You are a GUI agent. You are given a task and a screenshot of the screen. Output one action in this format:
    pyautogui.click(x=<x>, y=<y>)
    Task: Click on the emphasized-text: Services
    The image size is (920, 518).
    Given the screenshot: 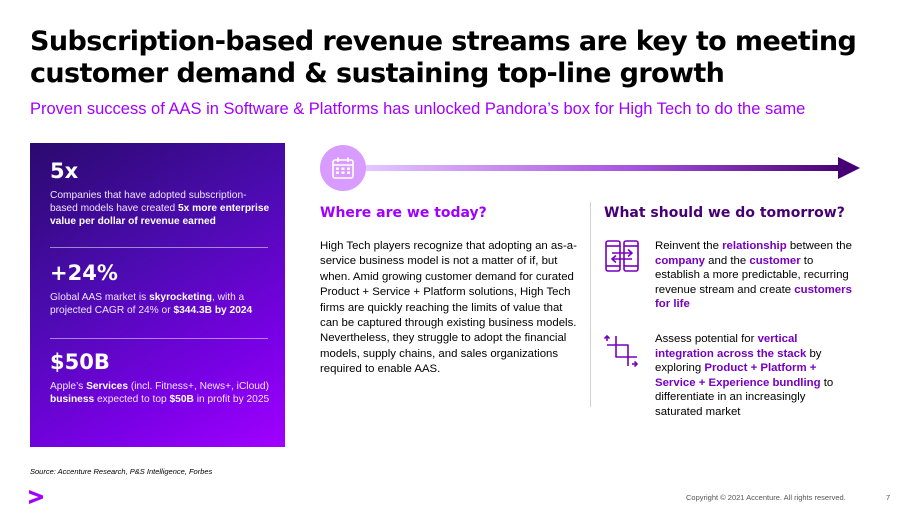 What is the action you would take?
    pyautogui.click(x=107, y=386)
    